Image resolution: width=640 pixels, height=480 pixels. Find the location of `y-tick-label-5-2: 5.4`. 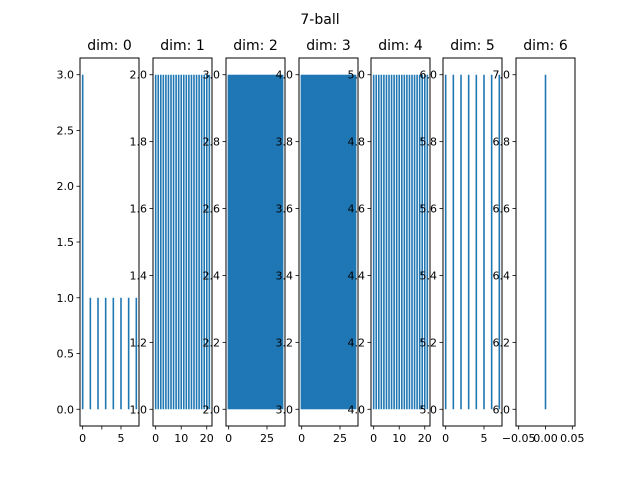

y-tick-label-5-2: 5.4 is located at coordinates (429, 275).